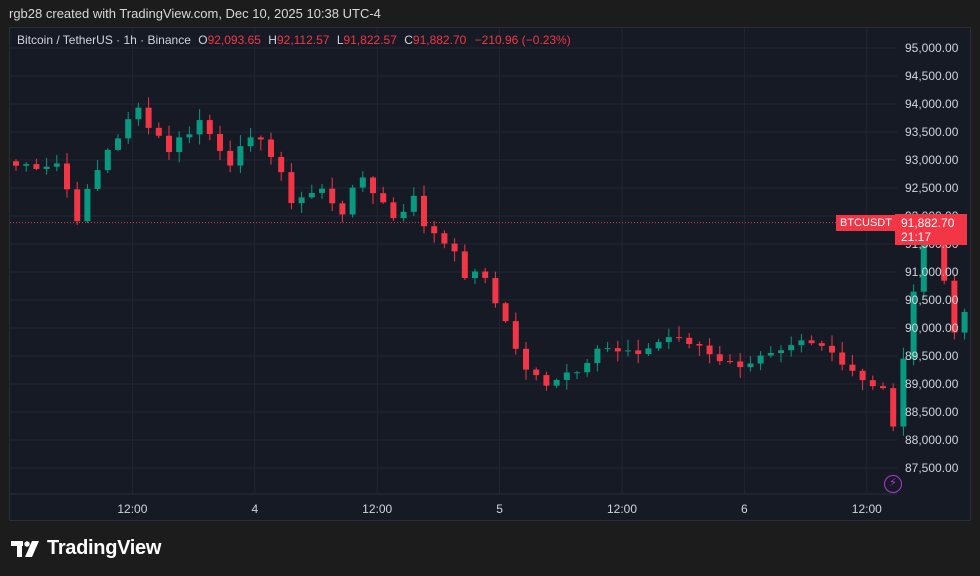 Image resolution: width=980 pixels, height=576 pixels. I want to click on y-tick-label: 93,500.00, so click(932, 132).